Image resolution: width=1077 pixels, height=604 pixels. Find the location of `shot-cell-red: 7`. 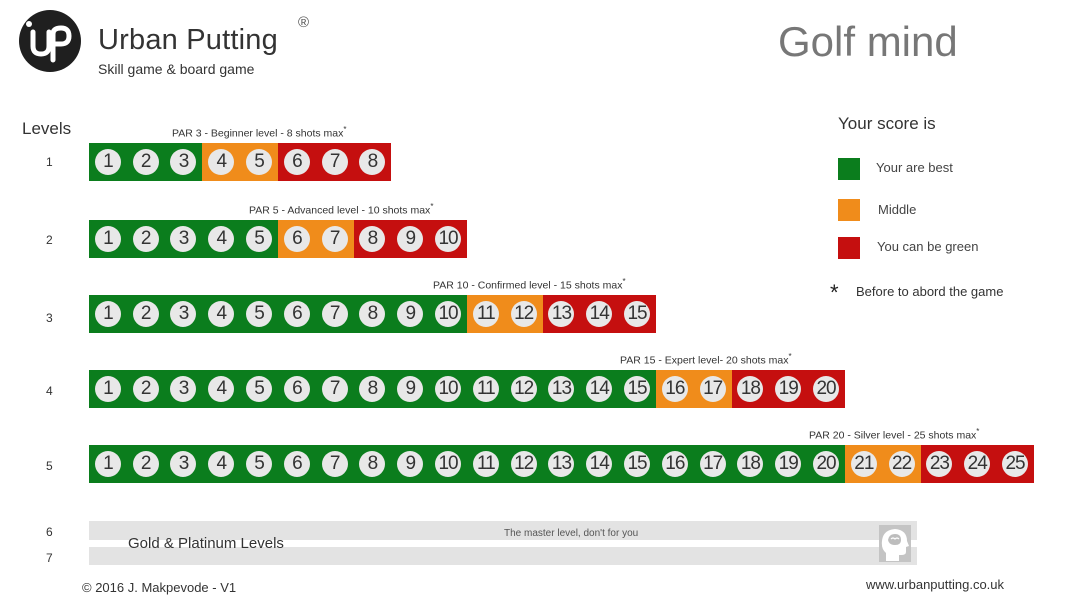

shot-cell-red: 7 is located at coordinates (334, 162).